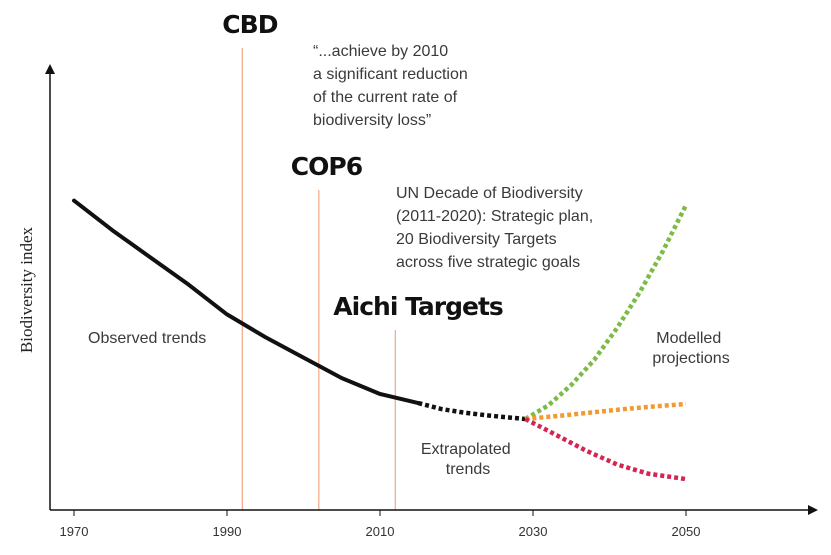 This screenshot has width=831, height=555. Describe the element at coordinates (813, 510) in the screenshot. I see `x-axis-arrow-icon` at that location.